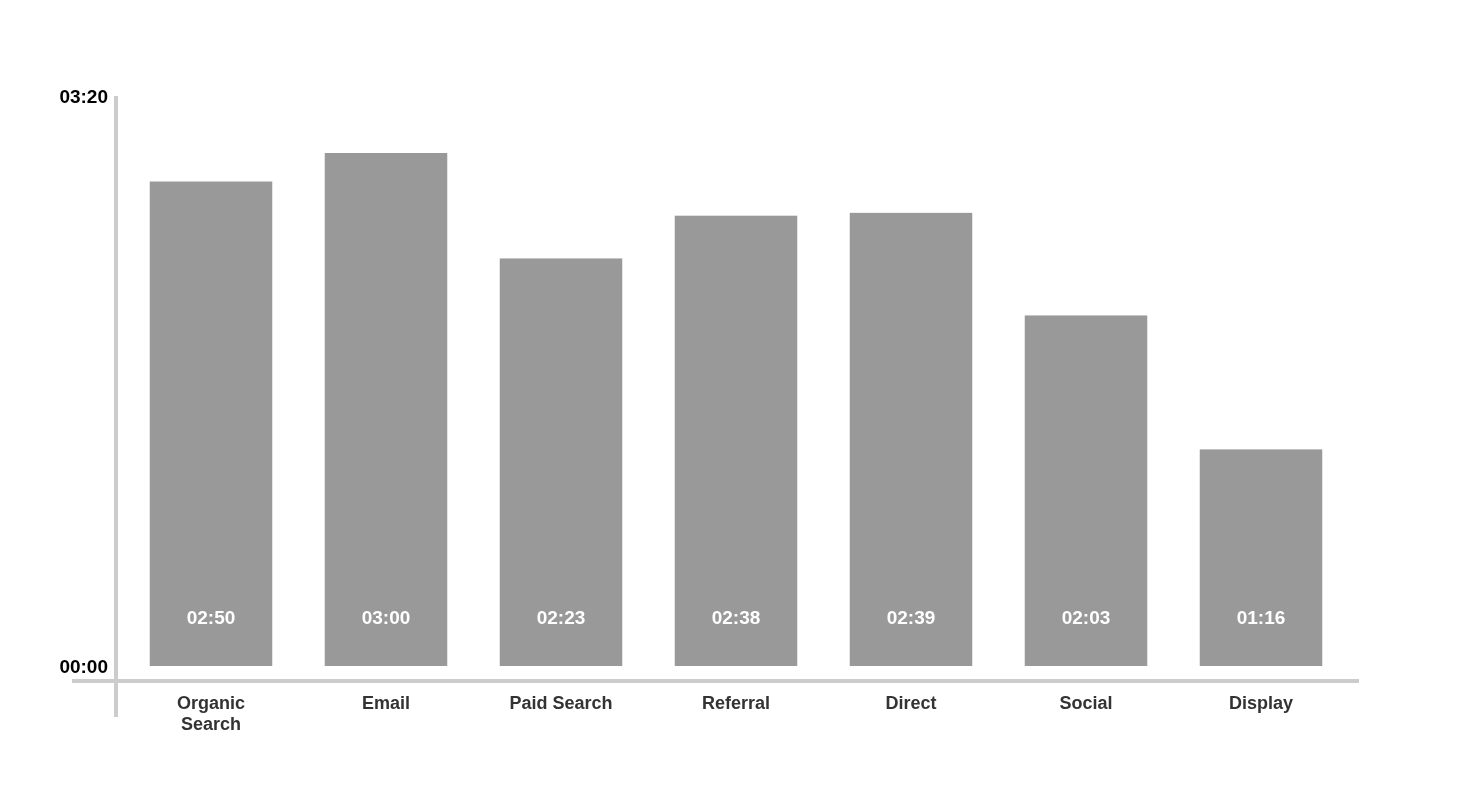 The image size is (1467, 801). Describe the element at coordinates (1261, 703) in the screenshot. I see `x-tick-label: Display` at that location.